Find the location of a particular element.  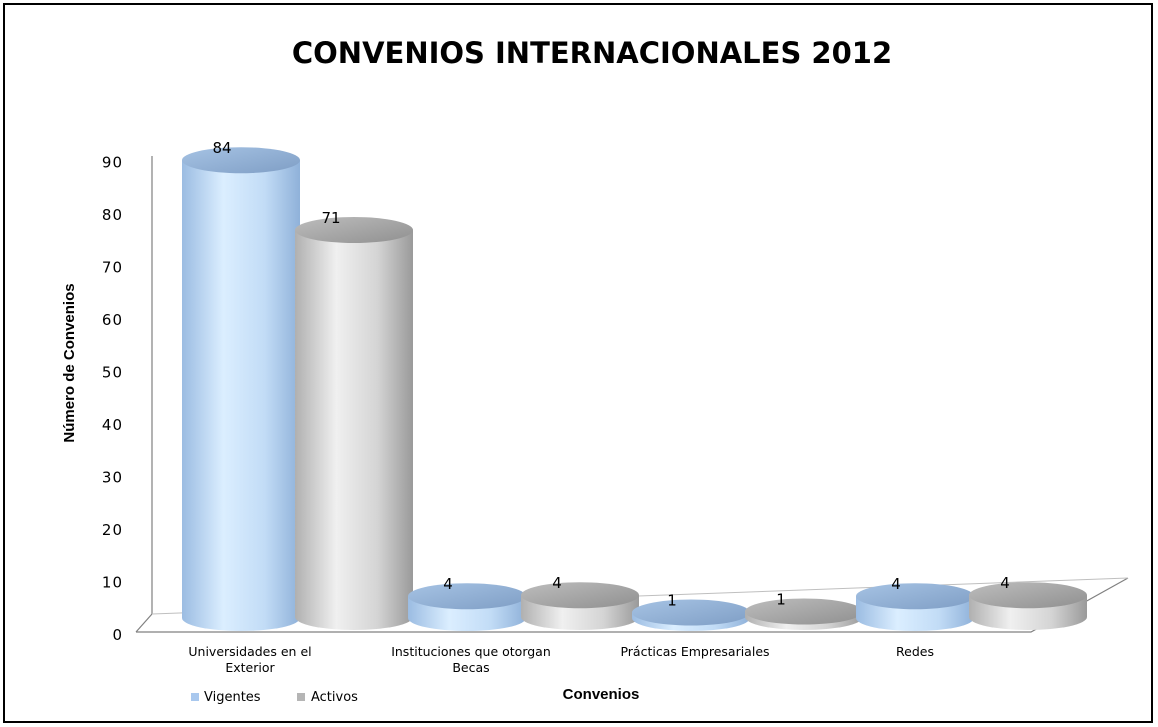

category-label: Redes is located at coordinates (915, 651).